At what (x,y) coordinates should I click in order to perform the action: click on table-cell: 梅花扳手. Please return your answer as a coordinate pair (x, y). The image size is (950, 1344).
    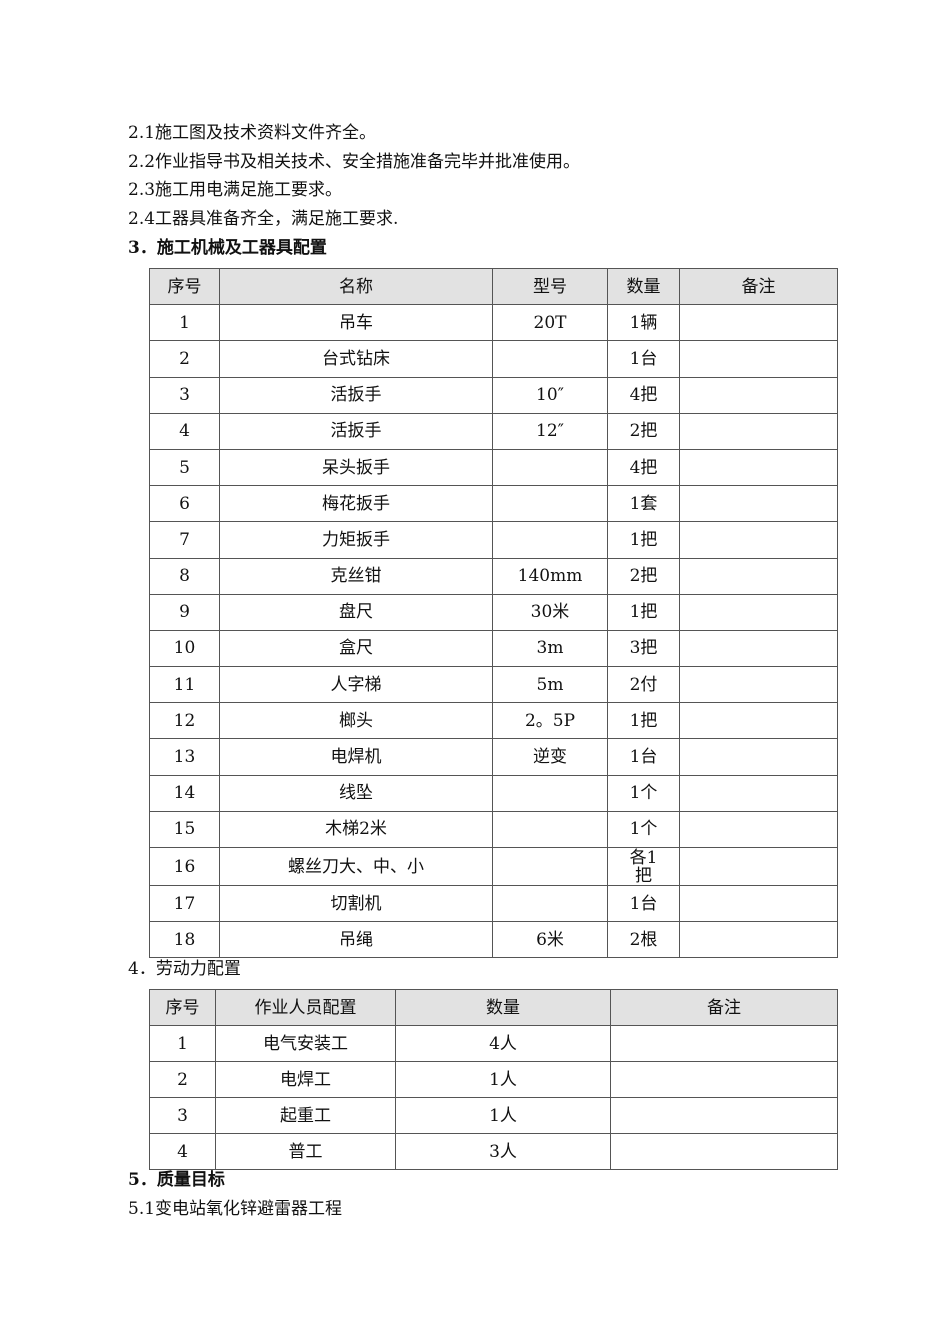
    Looking at the image, I should click on (356, 504).